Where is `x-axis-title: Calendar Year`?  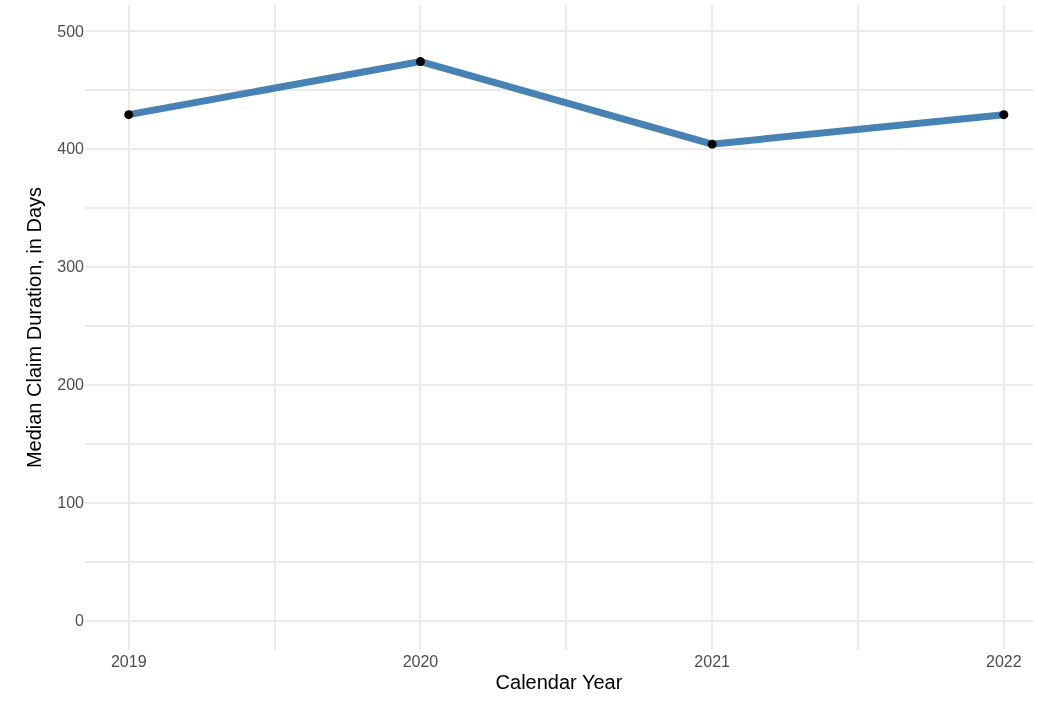
x-axis-title: Calendar Year is located at coordinates (559, 681).